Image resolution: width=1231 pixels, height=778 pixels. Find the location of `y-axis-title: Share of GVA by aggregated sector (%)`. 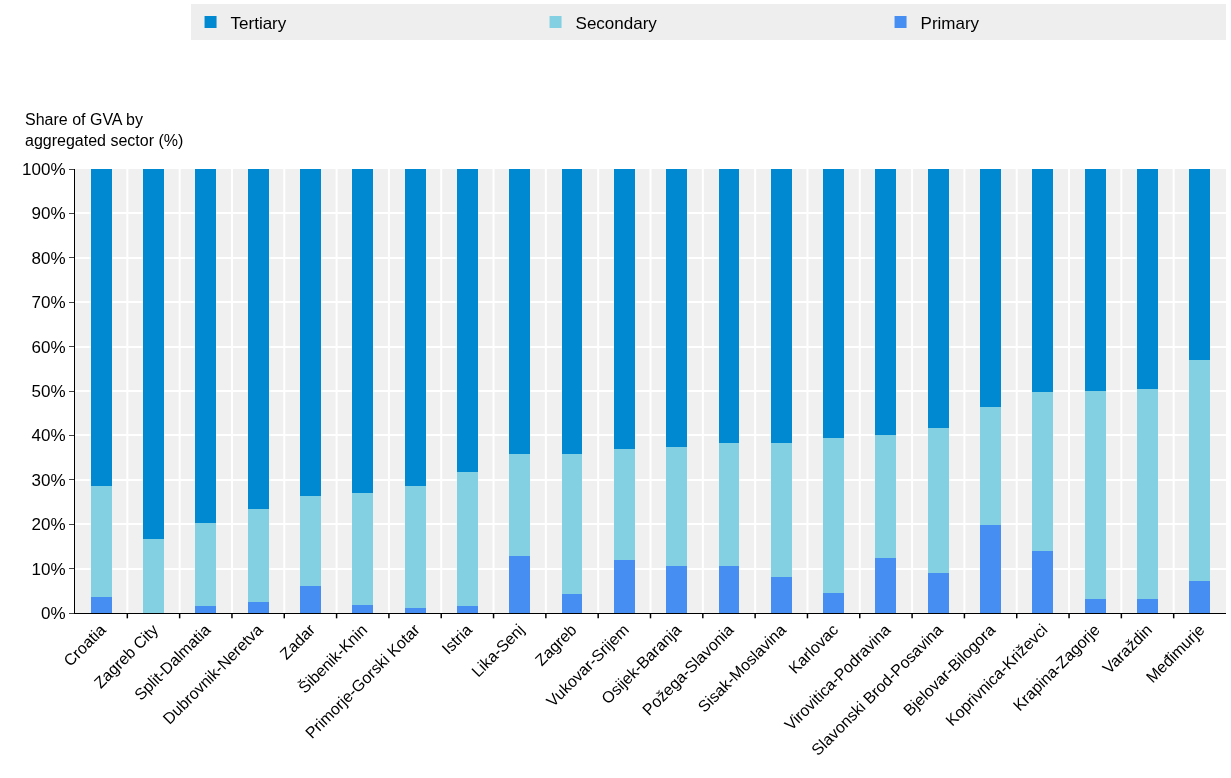

y-axis-title: Share of GVA by aggregated sector (%) is located at coordinates (104, 130).